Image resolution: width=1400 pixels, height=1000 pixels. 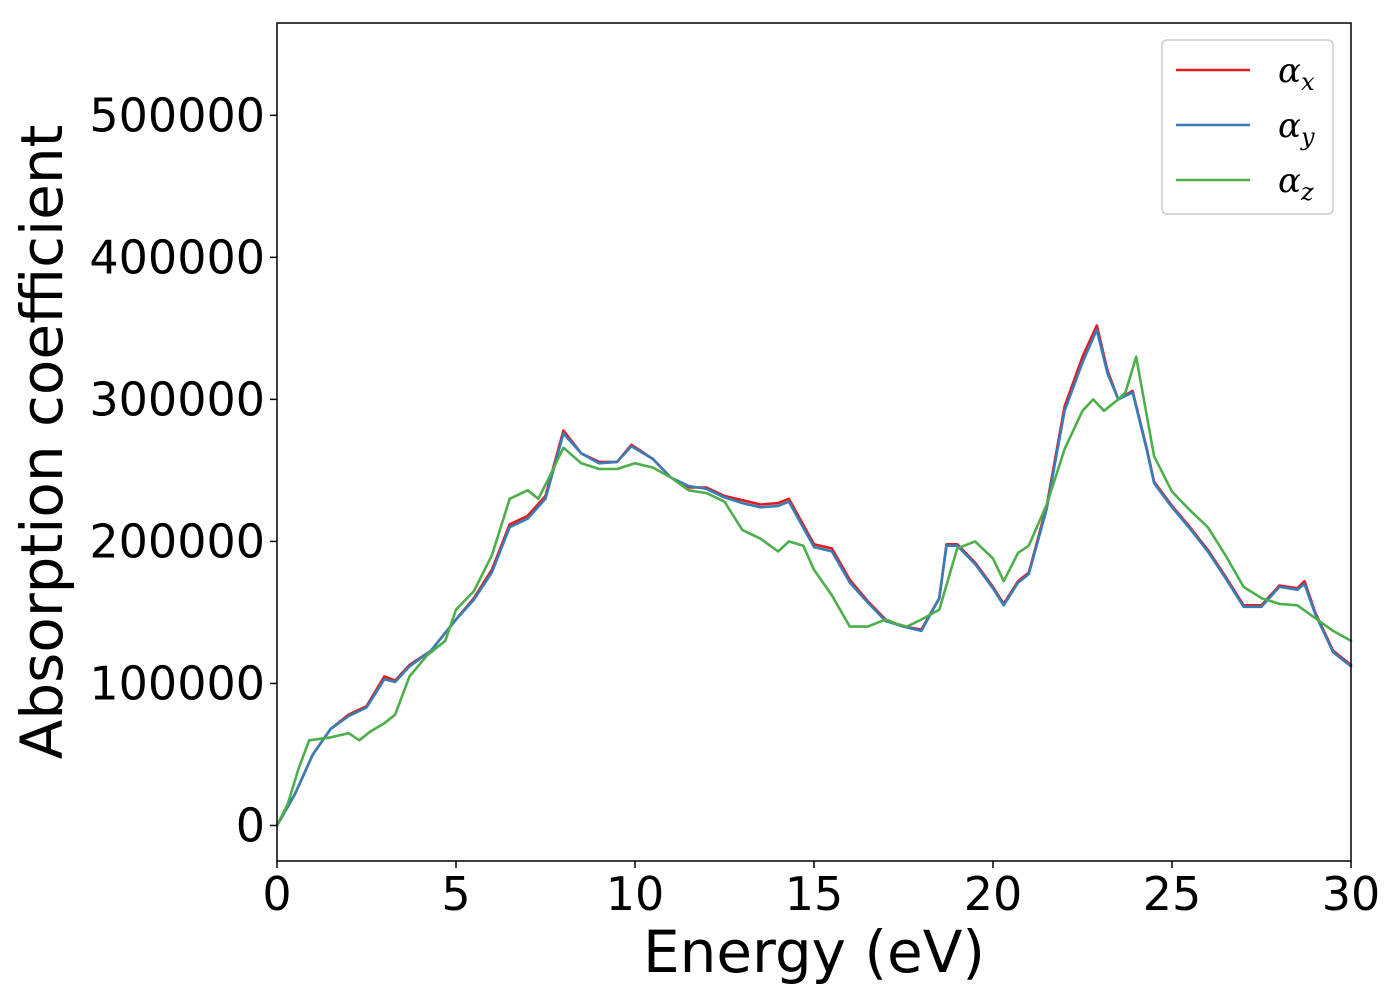 I want to click on x-tick-label: 15, so click(x=814, y=894).